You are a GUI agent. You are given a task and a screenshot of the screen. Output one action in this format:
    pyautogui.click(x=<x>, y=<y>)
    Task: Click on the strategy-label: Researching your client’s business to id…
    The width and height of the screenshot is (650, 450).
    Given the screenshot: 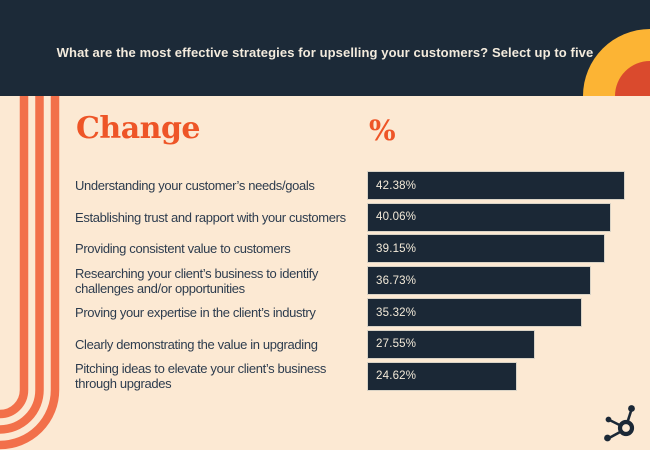 What is the action you would take?
    pyautogui.click(x=197, y=280)
    